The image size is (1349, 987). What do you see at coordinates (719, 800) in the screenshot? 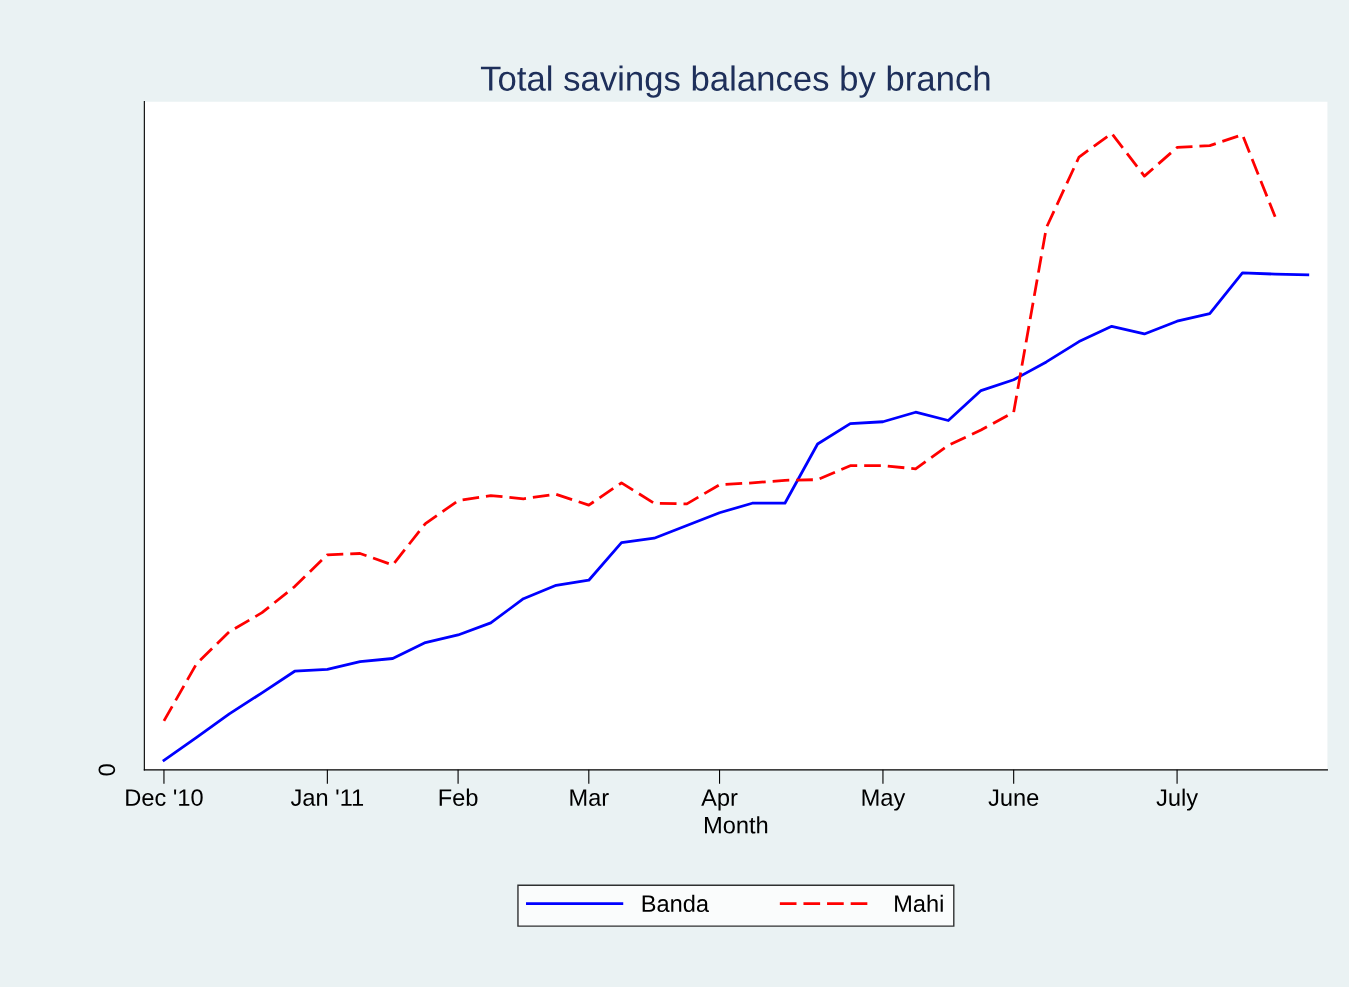
I see `x-tick-label: Apr` at bounding box center [719, 800].